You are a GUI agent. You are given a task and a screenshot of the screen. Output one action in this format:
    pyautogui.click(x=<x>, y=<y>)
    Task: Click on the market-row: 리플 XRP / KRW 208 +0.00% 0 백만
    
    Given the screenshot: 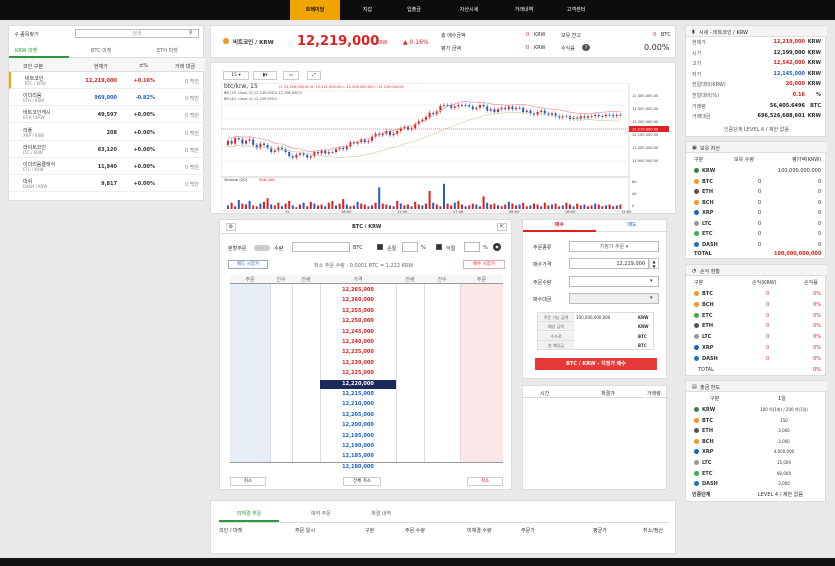 What is the action you would take?
    pyautogui.click(x=107, y=132)
    